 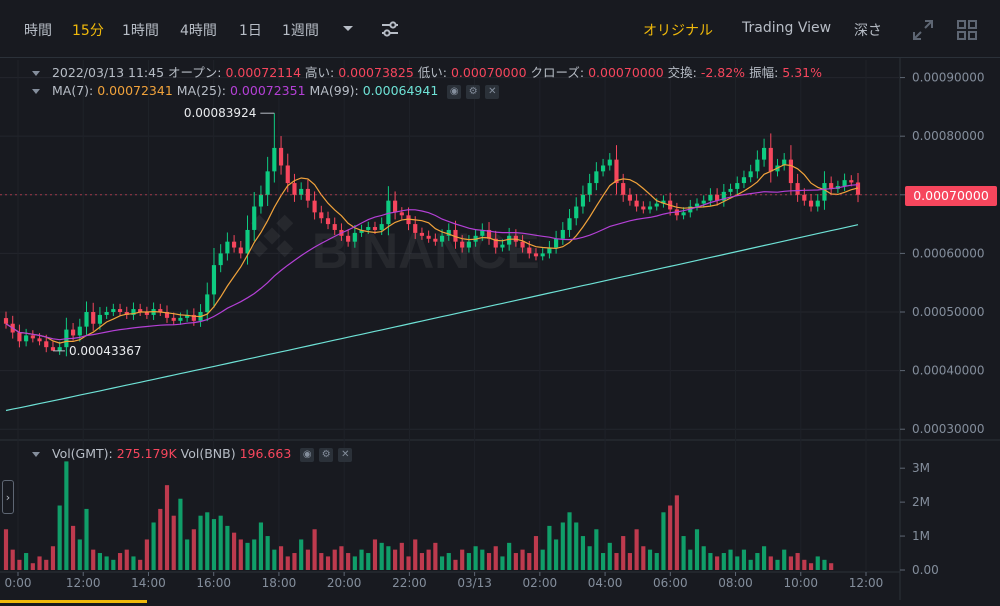 What do you see at coordinates (198, 31) in the screenshot?
I see `interval-4h-button: 4時間` at bounding box center [198, 31].